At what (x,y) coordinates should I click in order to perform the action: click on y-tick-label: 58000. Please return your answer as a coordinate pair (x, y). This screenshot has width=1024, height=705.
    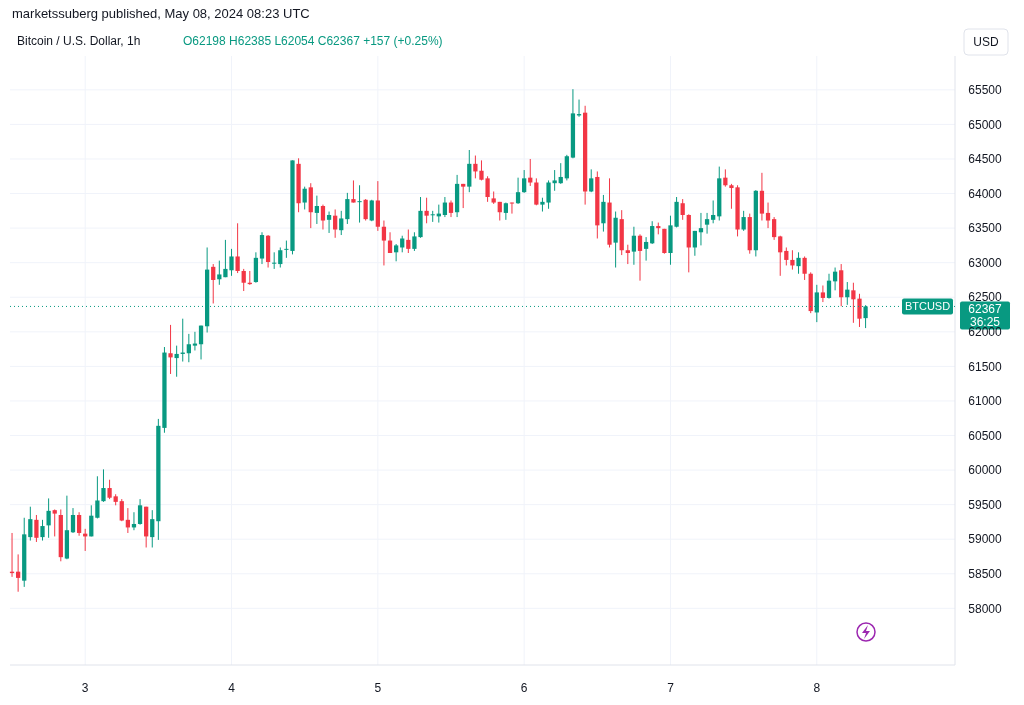
    Looking at the image, I should click on (985, 608).